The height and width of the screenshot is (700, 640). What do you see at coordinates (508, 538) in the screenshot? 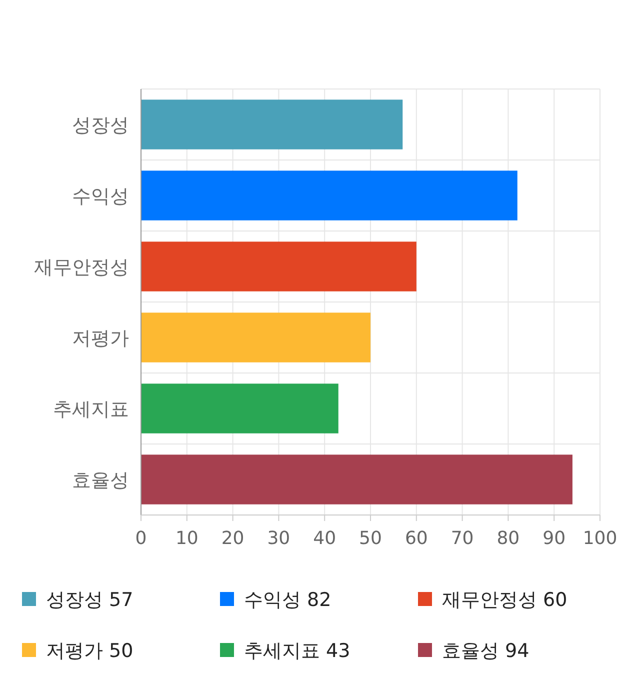
I see `x-tick-label: 80` at bounding box center [508, 538].